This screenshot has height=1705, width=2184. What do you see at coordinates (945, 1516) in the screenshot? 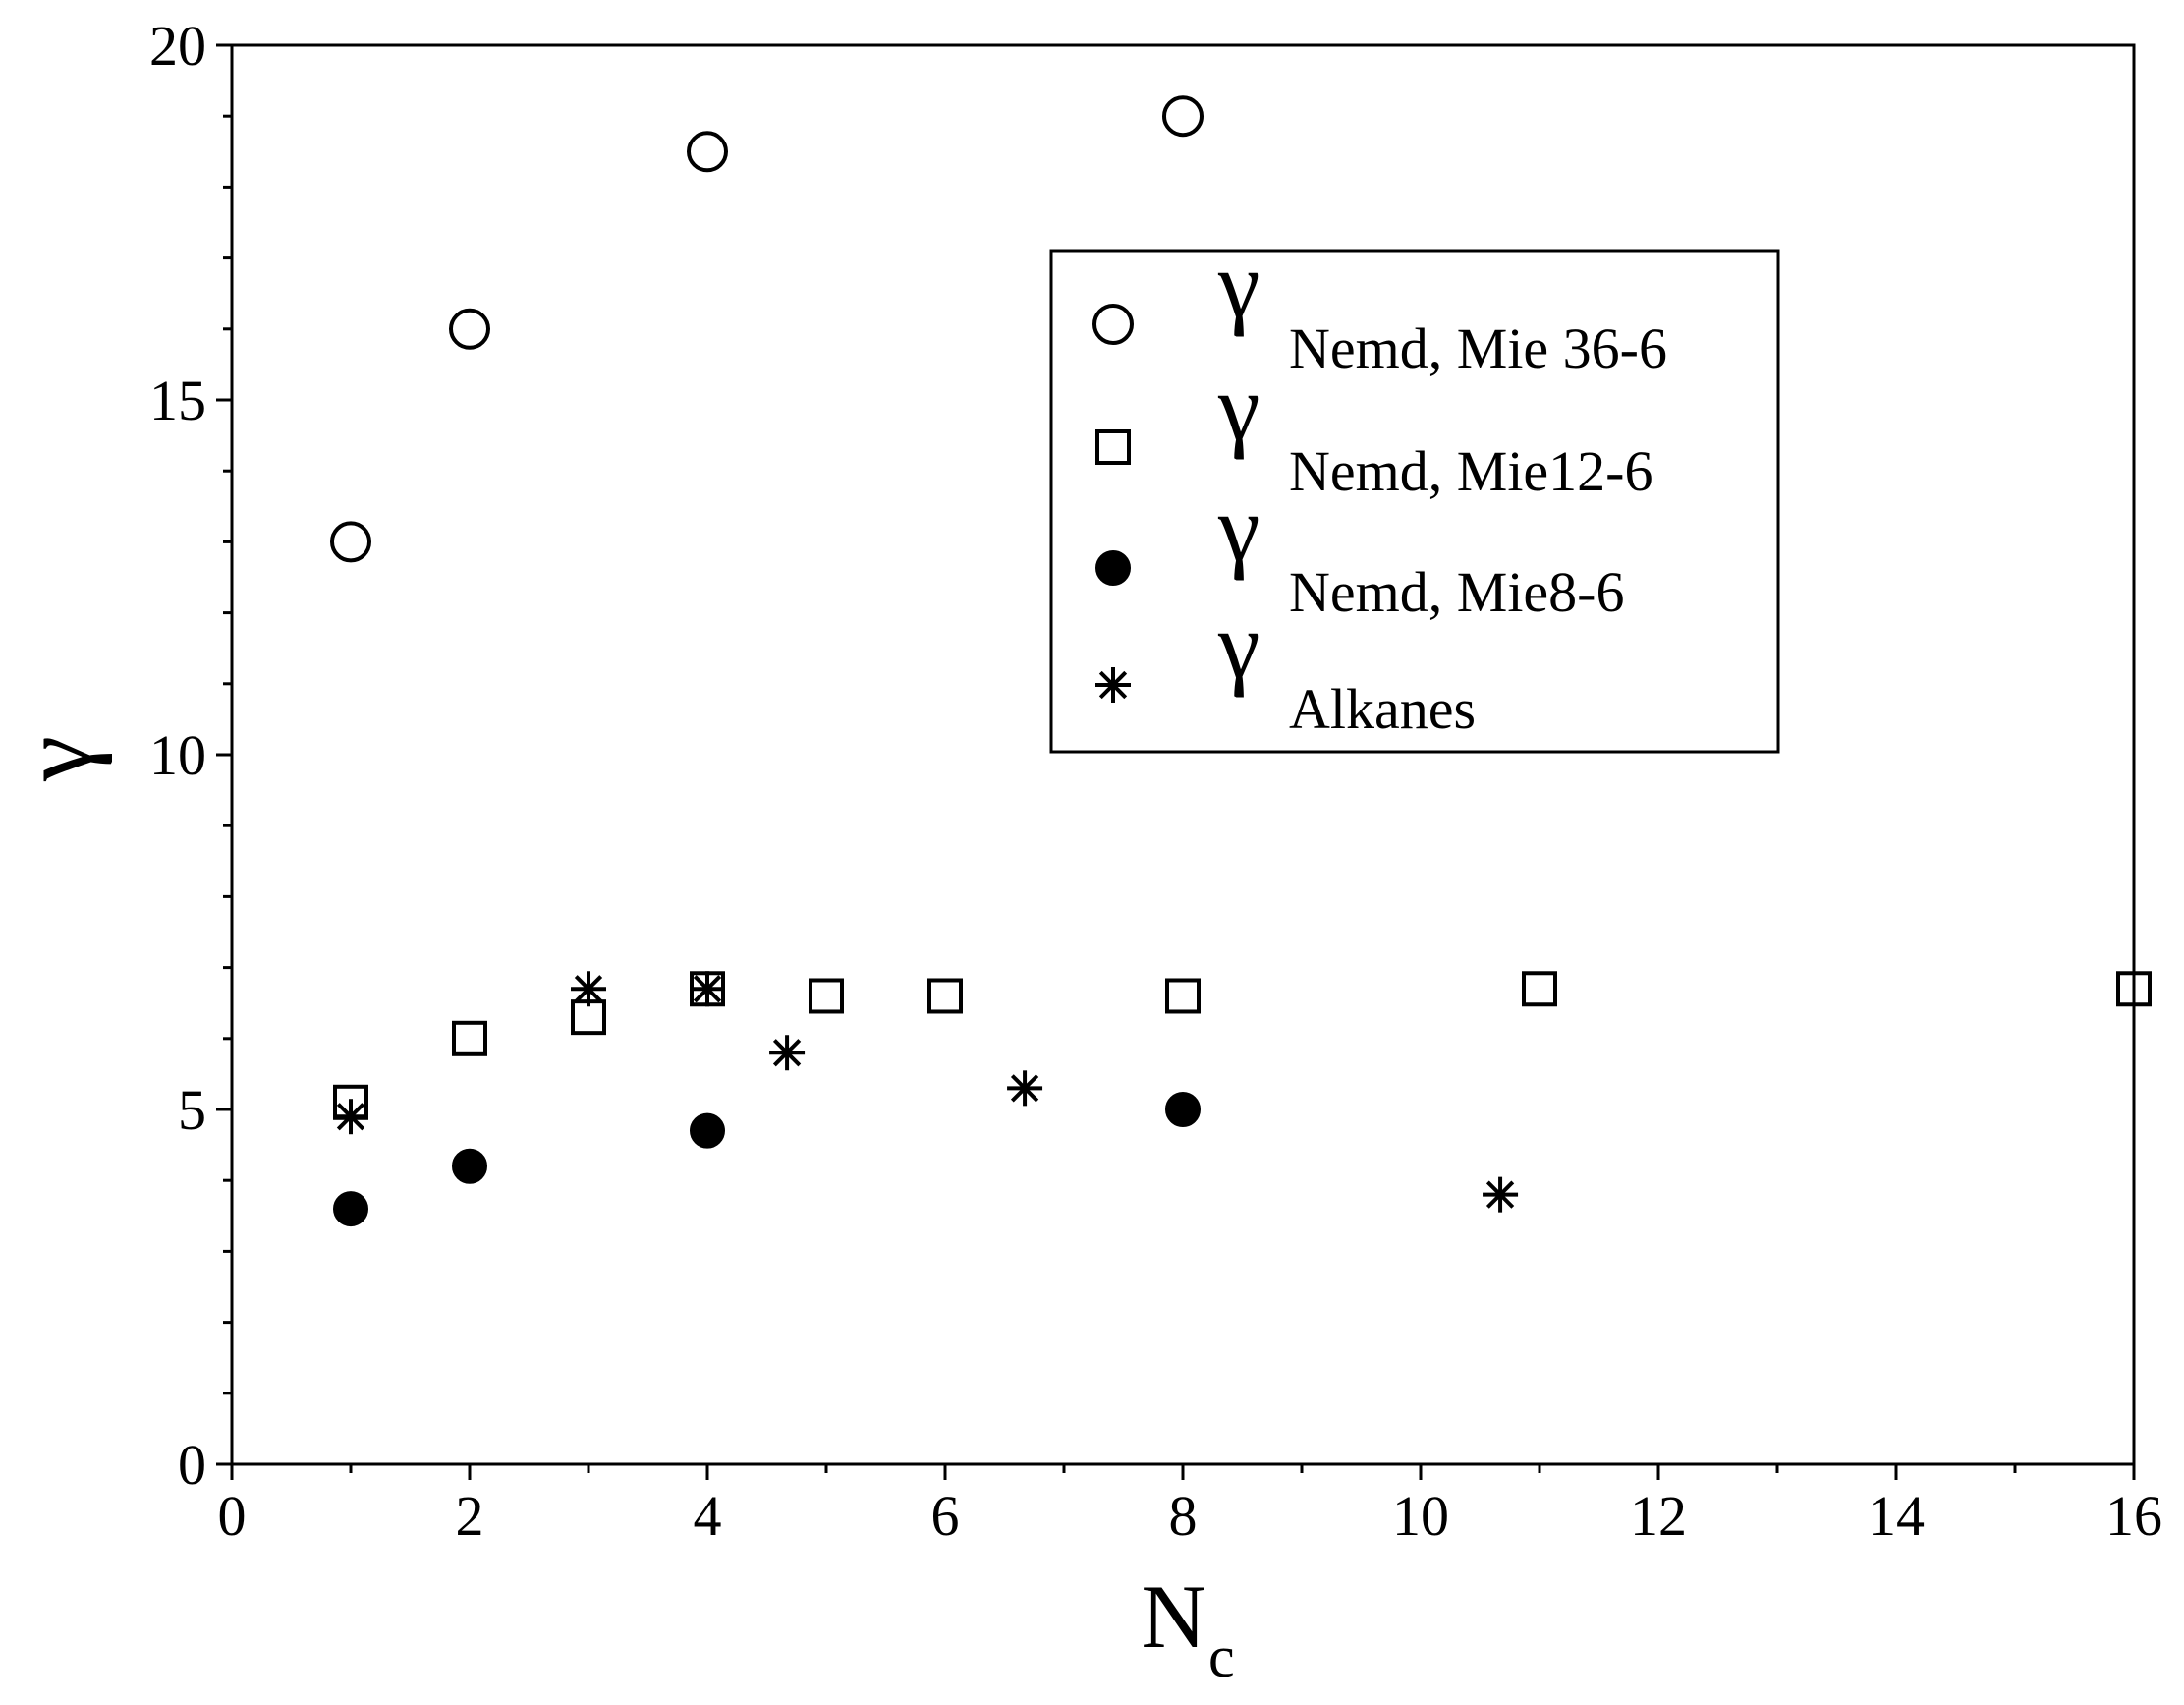
I see `x-tick-label: 6` at bounding box center [945, 1516].